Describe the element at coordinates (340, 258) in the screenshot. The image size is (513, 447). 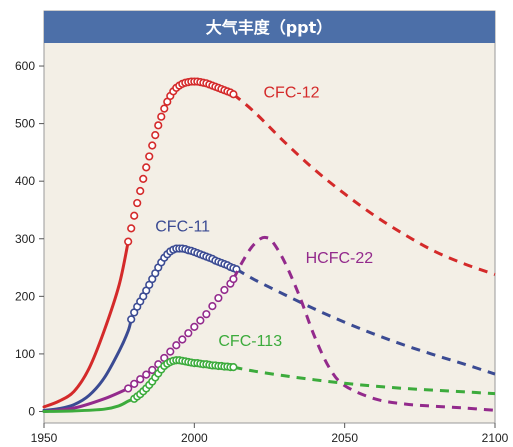
I see `series-label-hcfc-22: HCFC-22` at that location.